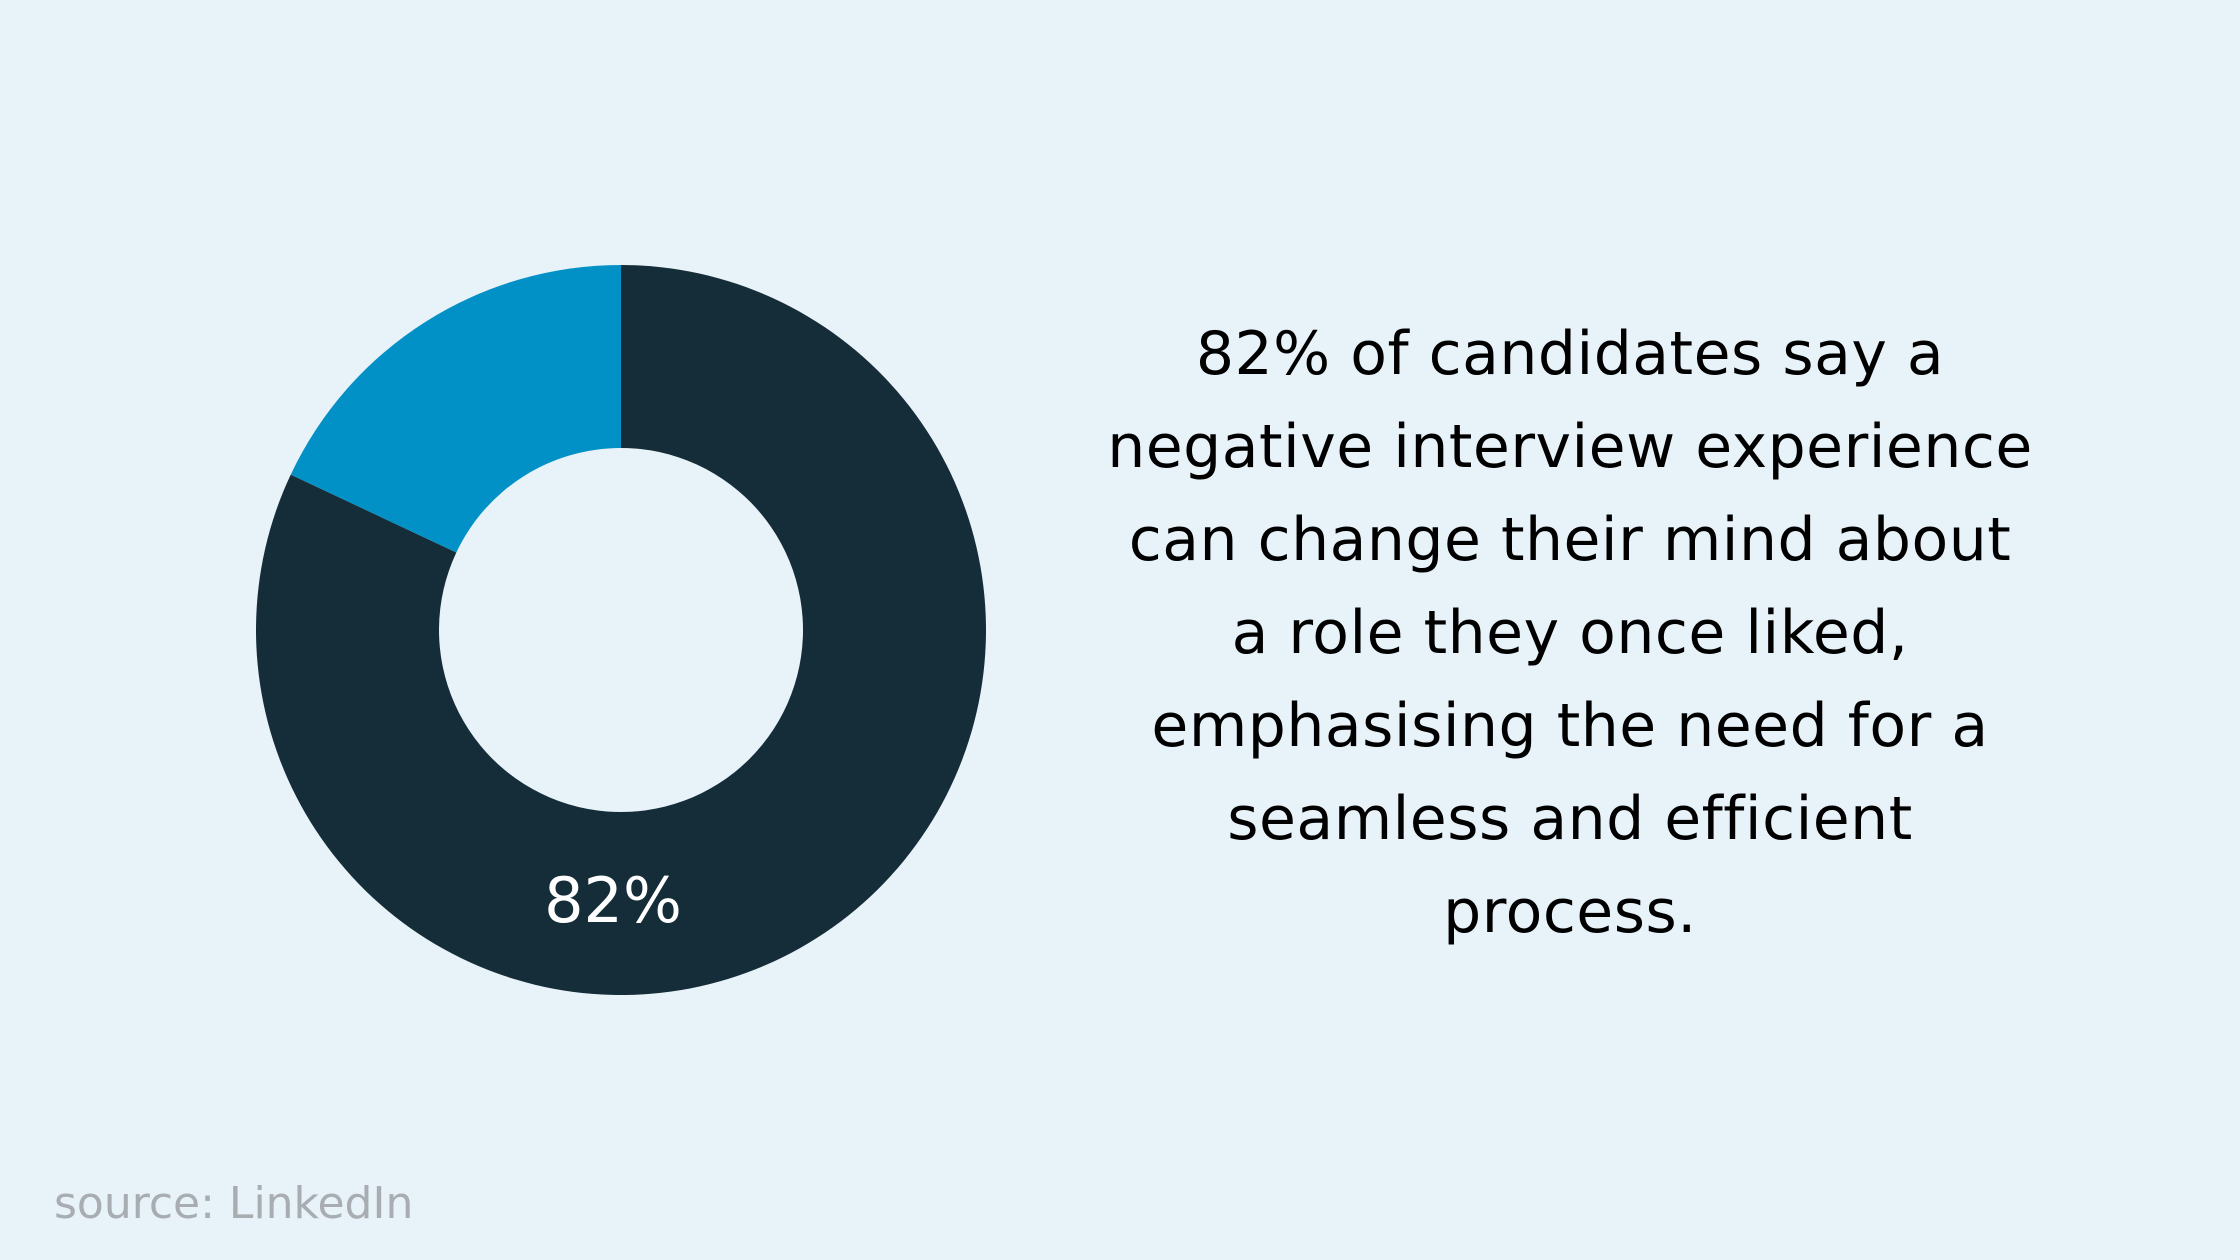 The image size is (2240, 1260). What do you see at coordinates (613, 900) in the screenshot?
I see `donut-value-label: 82%` at bounding box center [613, 900].